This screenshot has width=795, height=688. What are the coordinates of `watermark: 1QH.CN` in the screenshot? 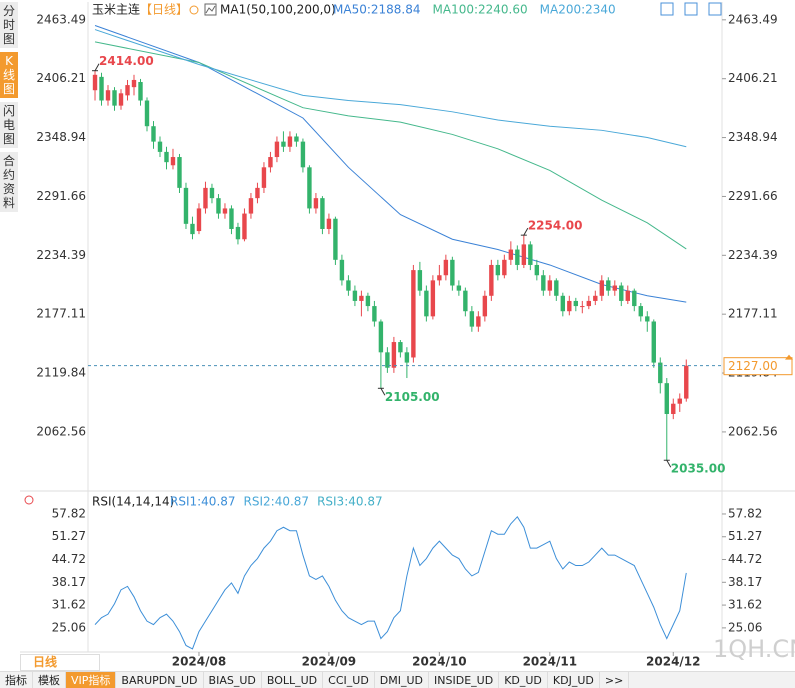 It's located at (754, 649).